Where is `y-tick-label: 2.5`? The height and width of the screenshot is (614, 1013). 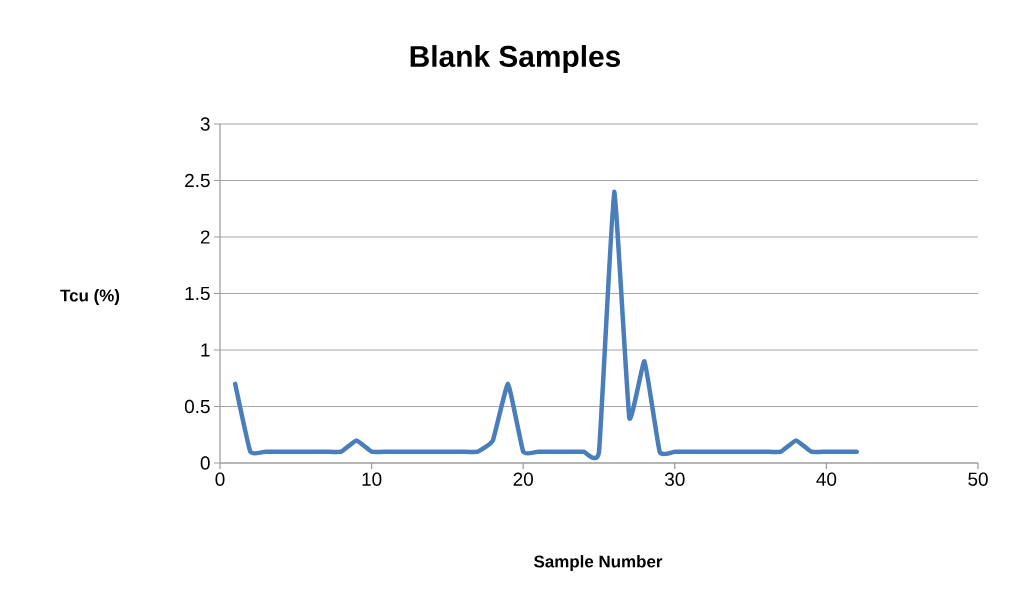 y-tick-label: 2.5 is located at coordinates (197, 180).